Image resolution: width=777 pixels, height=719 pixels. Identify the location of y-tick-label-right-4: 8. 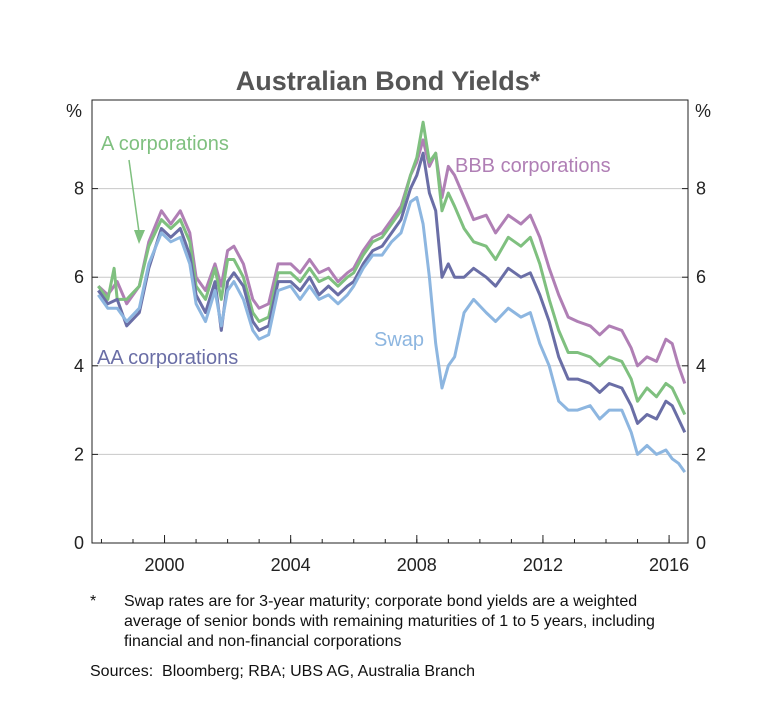
(701, 189).